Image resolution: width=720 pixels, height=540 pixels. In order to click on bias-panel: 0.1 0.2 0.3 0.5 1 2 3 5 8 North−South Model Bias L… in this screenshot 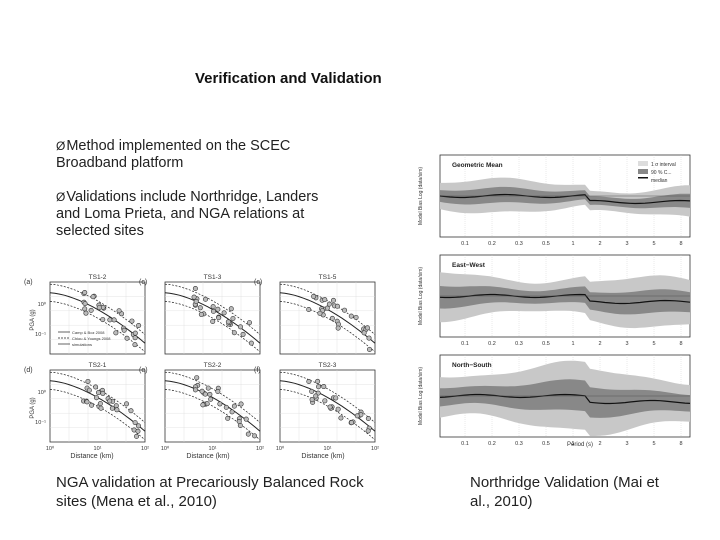, I will do `click(554, 400)`.